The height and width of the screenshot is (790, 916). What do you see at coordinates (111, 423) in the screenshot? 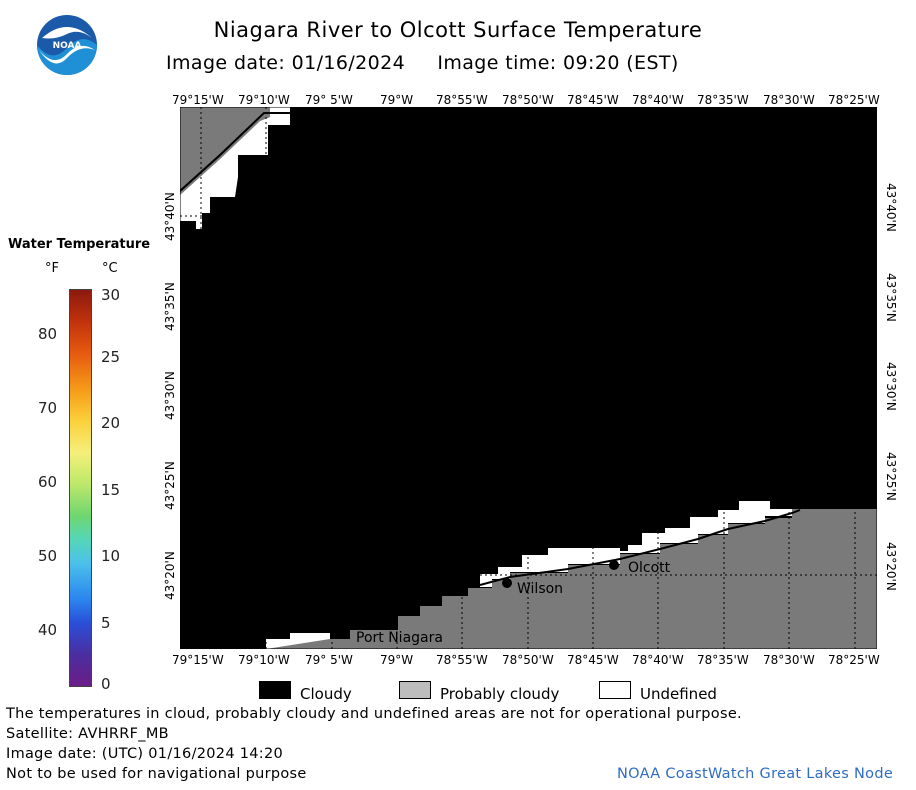
I see `c-label: 20` at bounding box center [111, 423].